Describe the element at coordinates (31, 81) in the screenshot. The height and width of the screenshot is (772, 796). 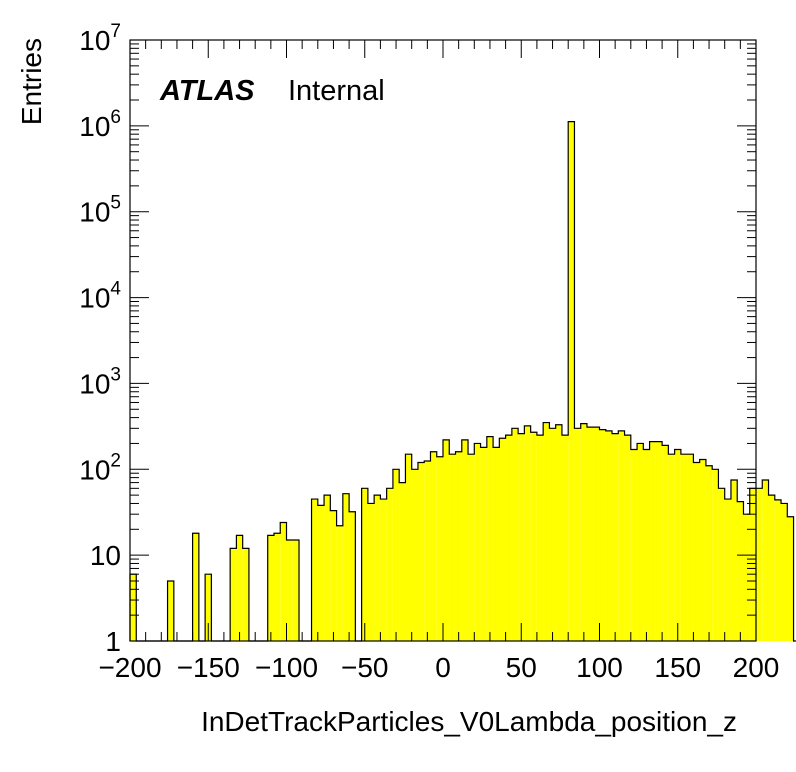
I see `y-axis-title: Entries` at that location.